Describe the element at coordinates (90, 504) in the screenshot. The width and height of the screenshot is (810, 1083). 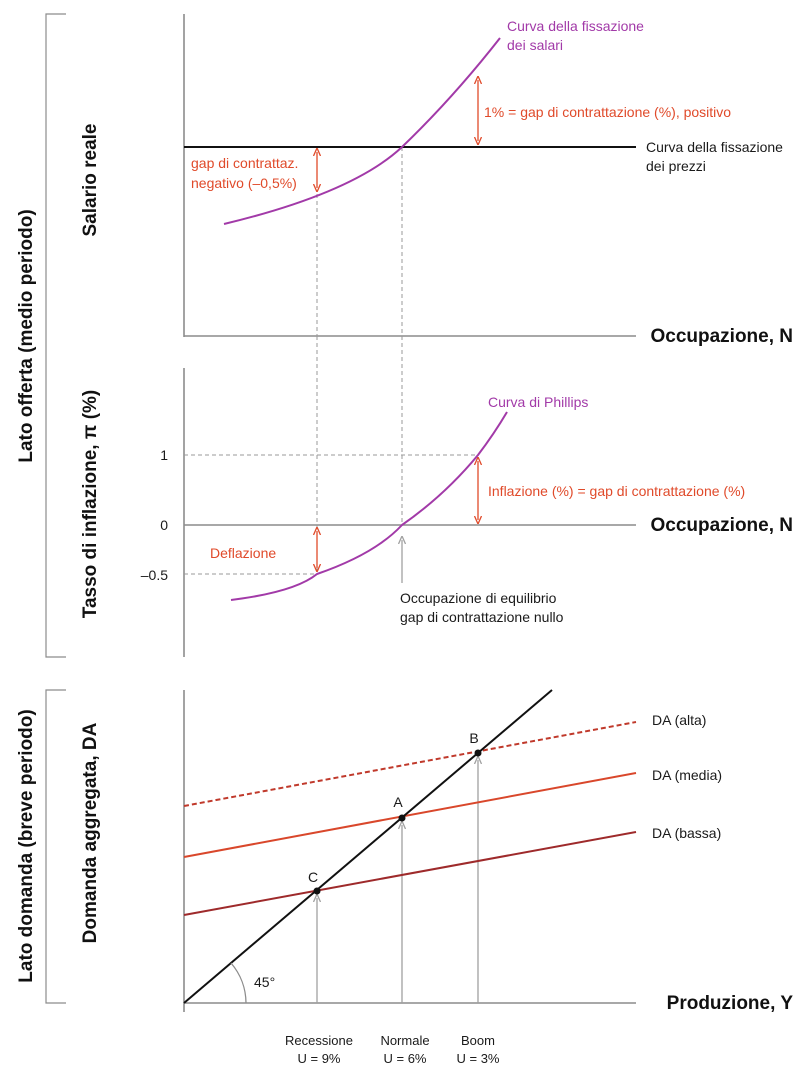
I see `inflation-axis-title: Tasso di inflazione, π (%)` at that location.